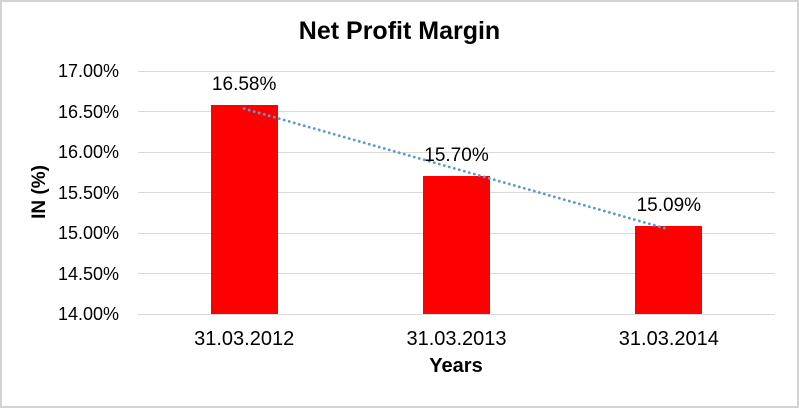 The image size is (799, 408). I want to click on x-tick-label: 31.03.2014, so click(668, 339).